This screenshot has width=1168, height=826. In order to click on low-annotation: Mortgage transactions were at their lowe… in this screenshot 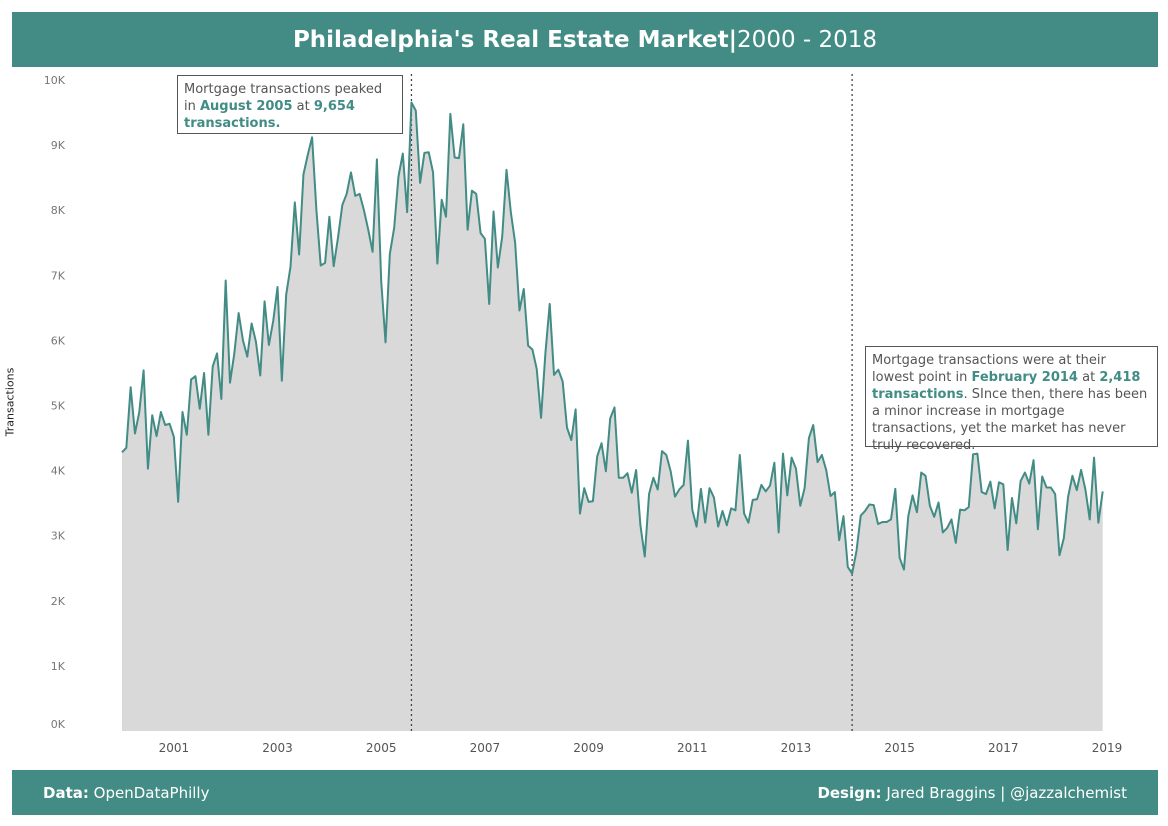, I will do `click(1011, 399)`.